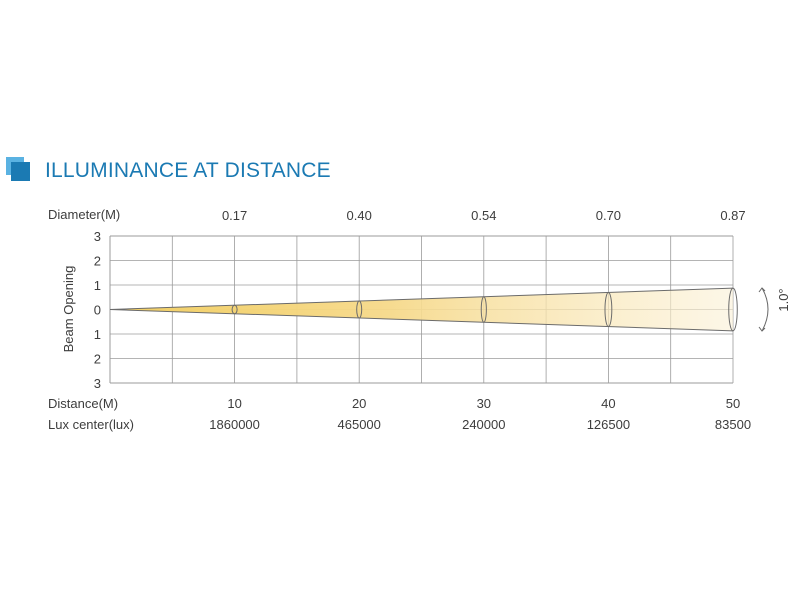 The image size is (800, 600). I want to click on distance-value: 30, so click(484, 403).